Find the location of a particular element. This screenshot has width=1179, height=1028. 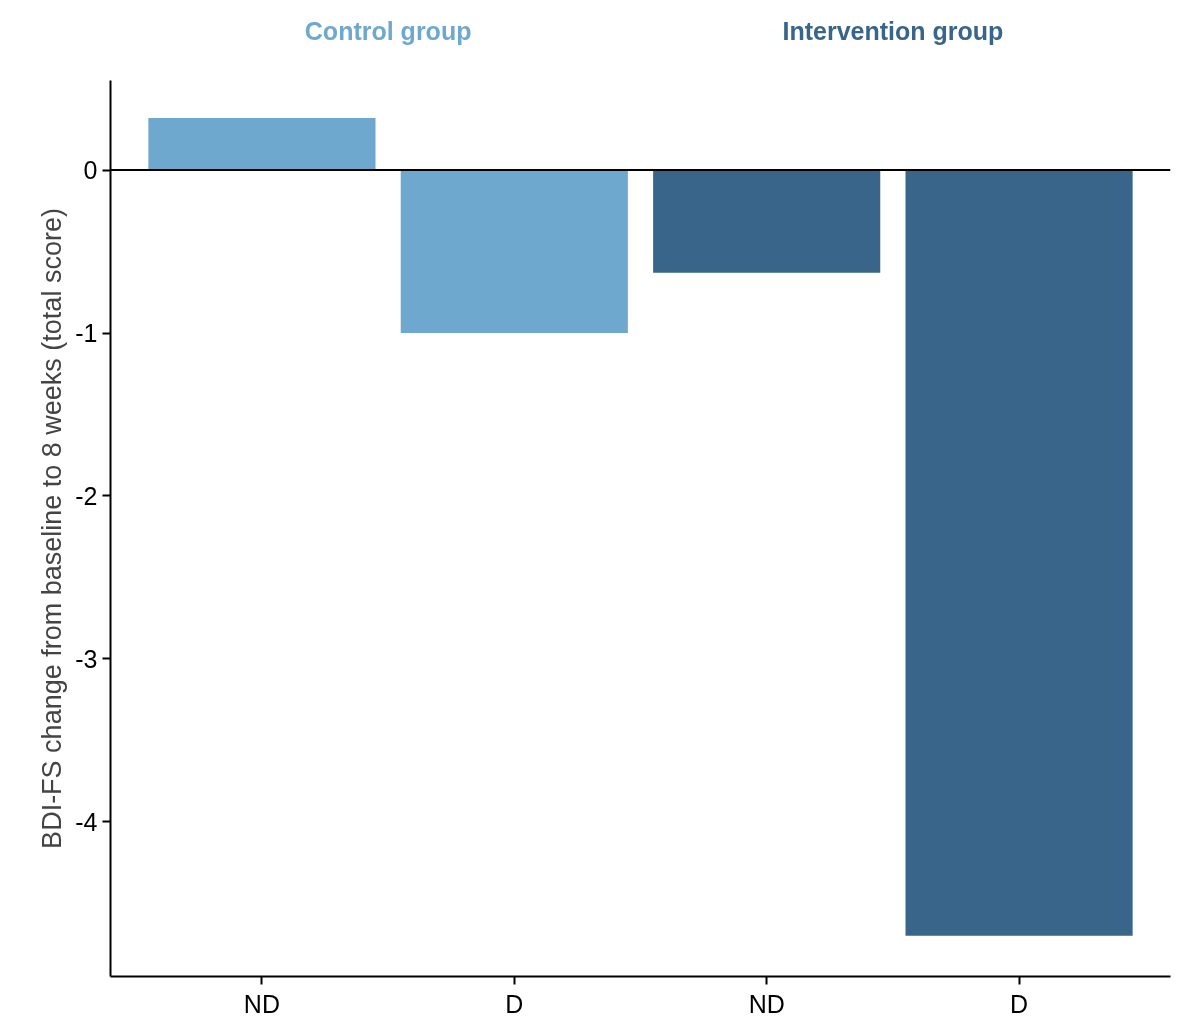

y-tick-label: -2 is located at coordinates (86, 495).